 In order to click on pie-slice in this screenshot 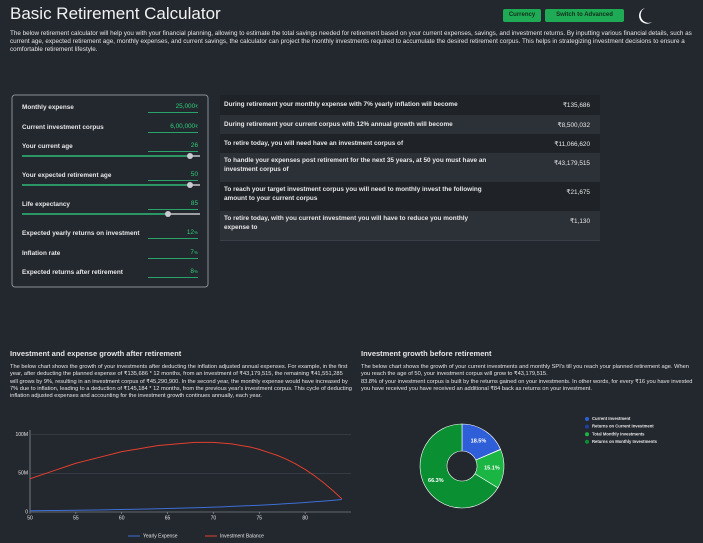, I will do `click(459, 466)`.